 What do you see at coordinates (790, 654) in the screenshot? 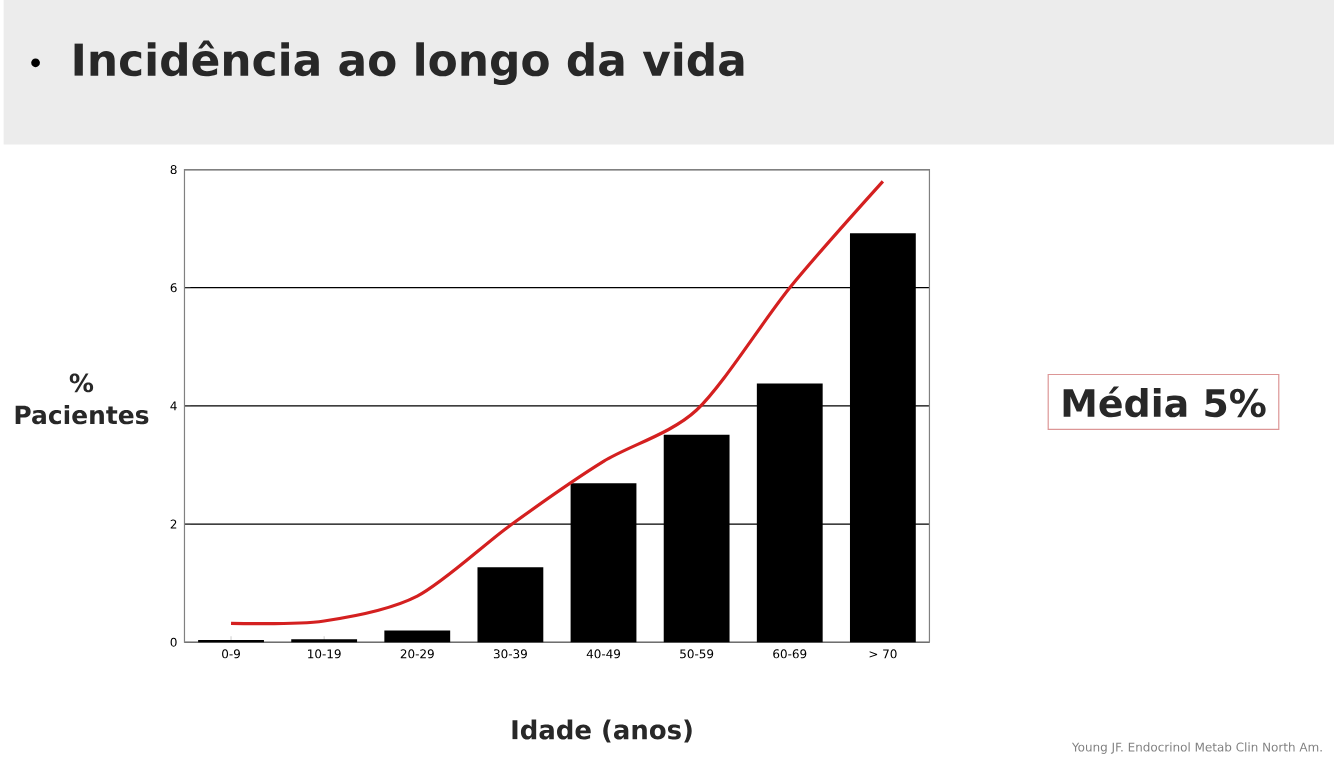
I see `x-tick-label: 60-69` at bounding box center [790, 654].